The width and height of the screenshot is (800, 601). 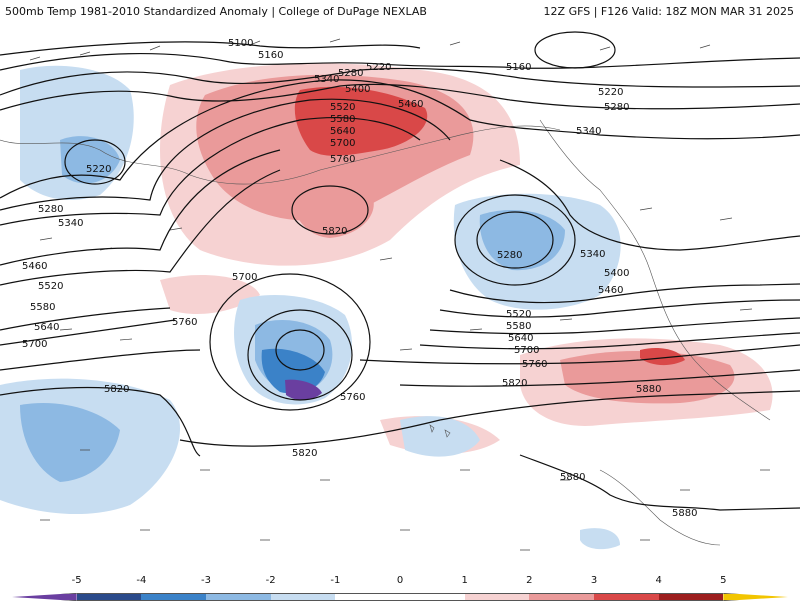 What do you see at coordinates (335, 580) in the screenshot?
I see `colorbar-tick-label: -1` at bounding box center [335, 580].